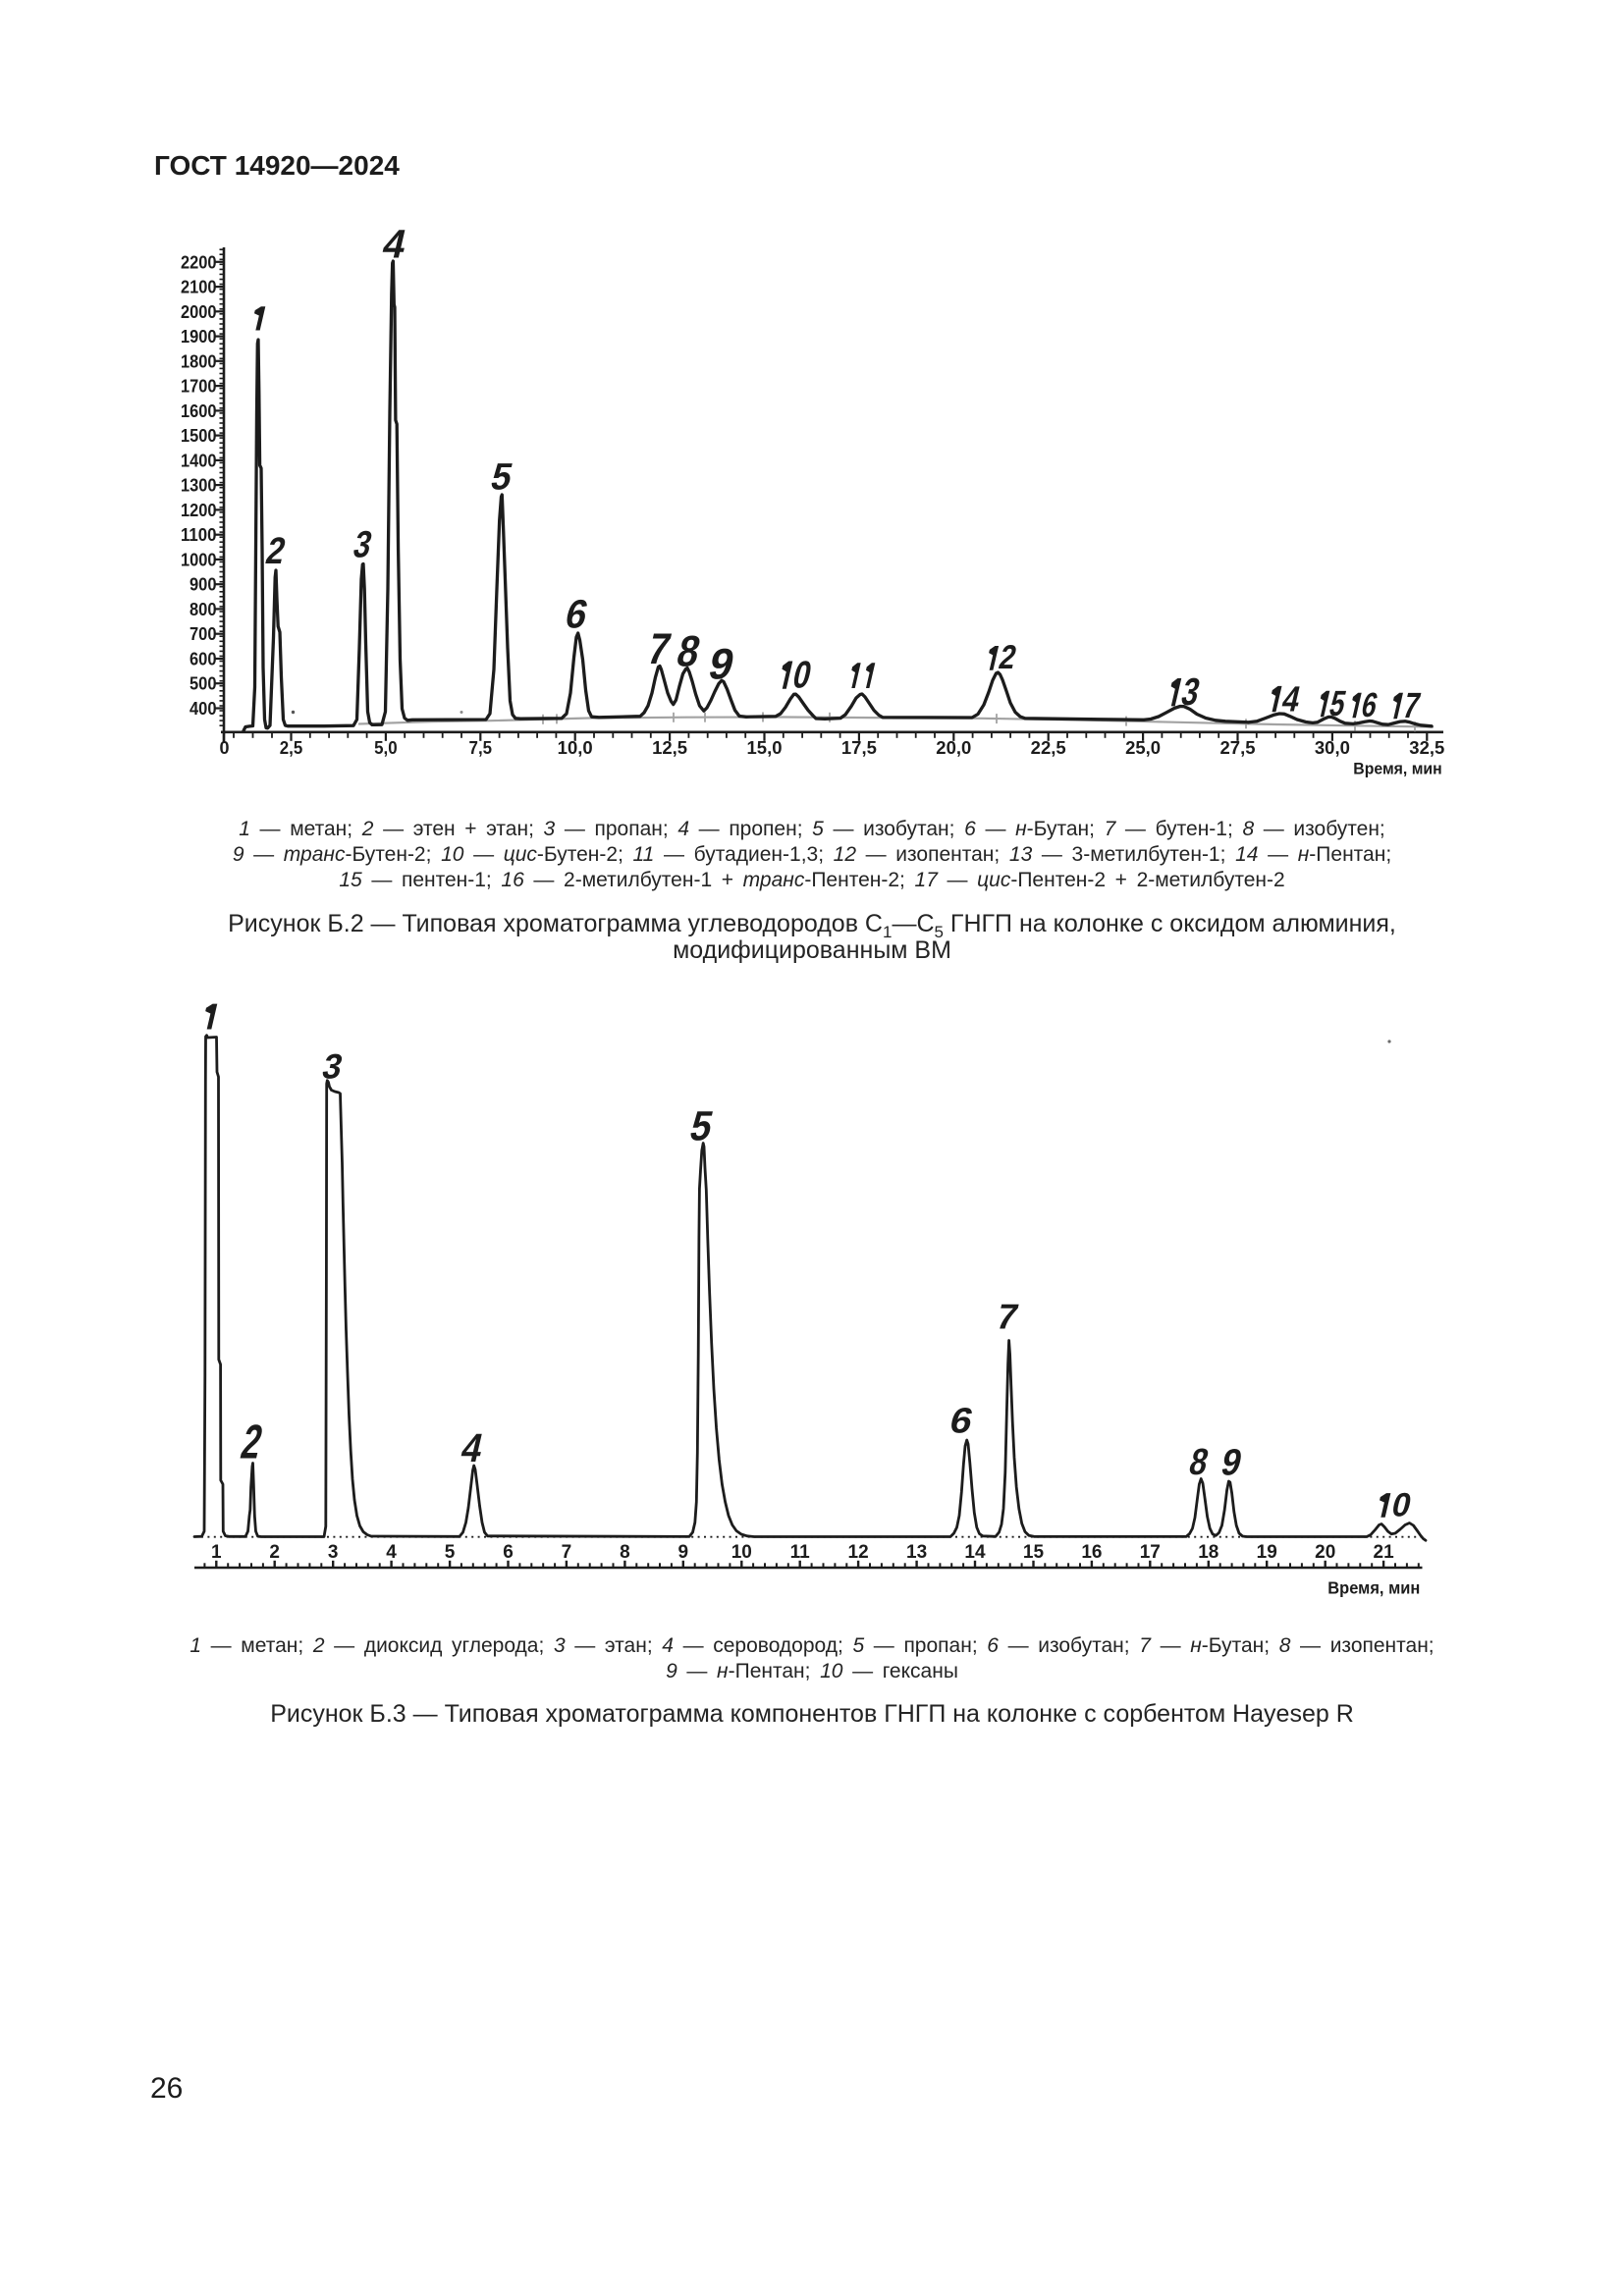 The width and height of the screenshot is (1624, 2296). I want to click on svg-text: 1600, so click(199, 411).